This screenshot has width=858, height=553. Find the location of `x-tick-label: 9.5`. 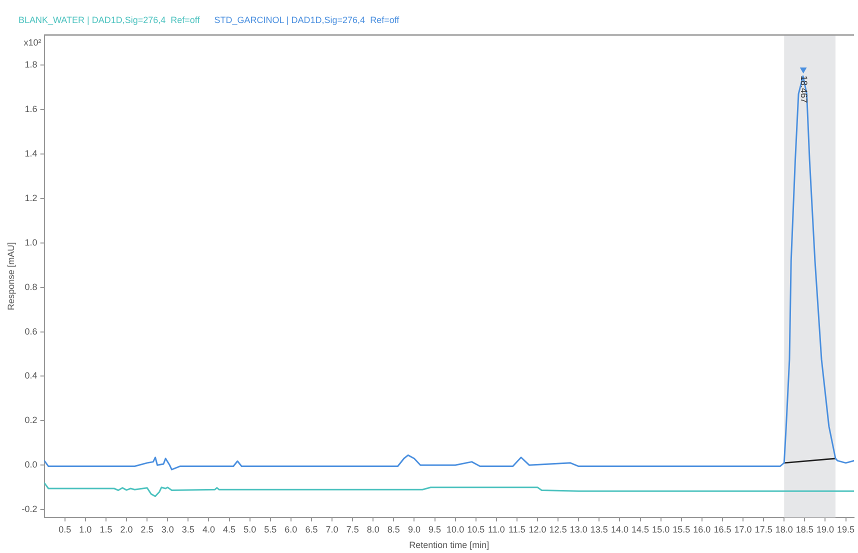

x-tick-label: 9.5 is located at coordinates (435, 529).